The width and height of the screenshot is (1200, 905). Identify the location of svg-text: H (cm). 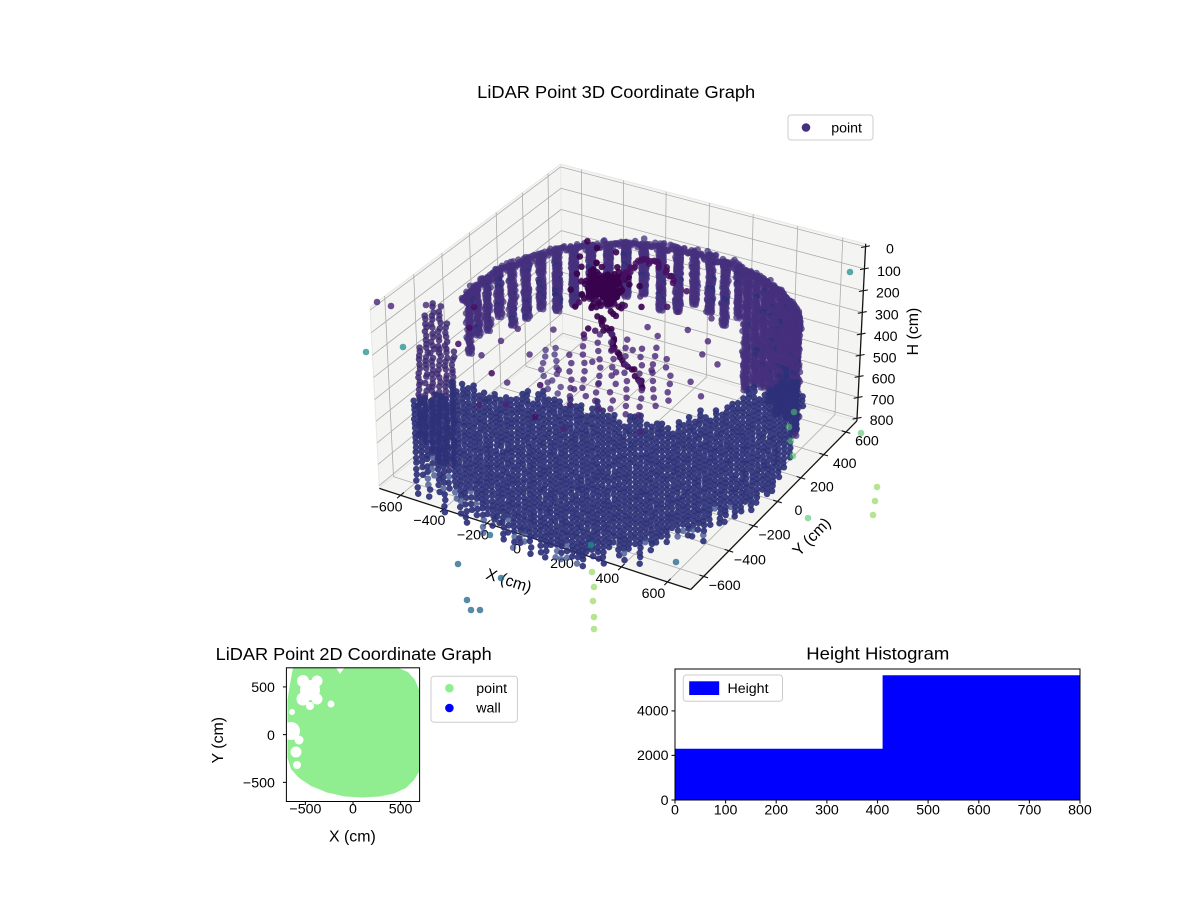
(913, 332).